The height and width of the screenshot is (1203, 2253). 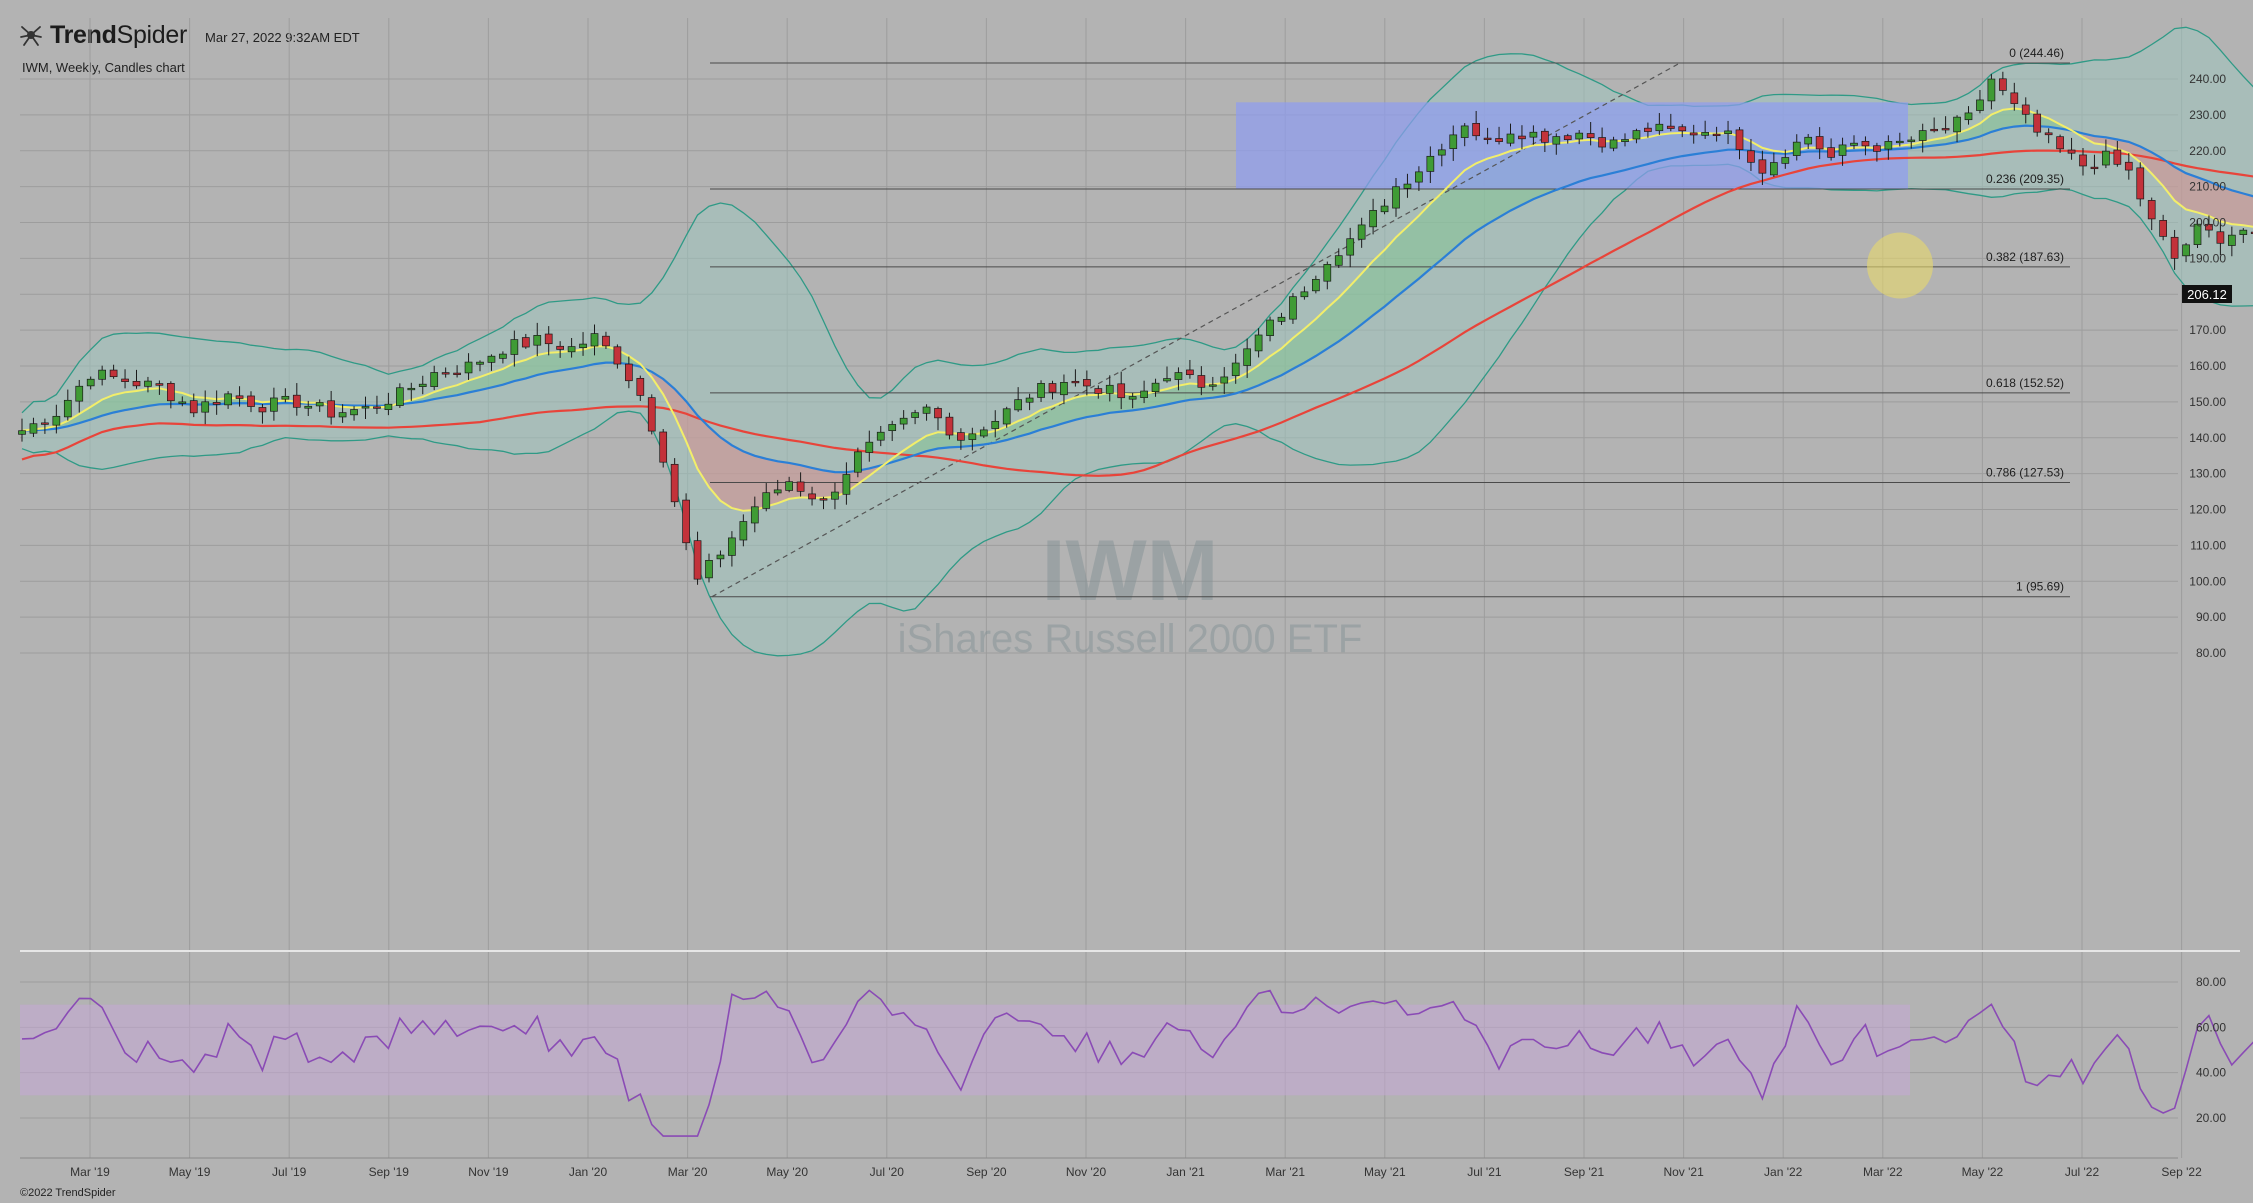 I want to click on time-axis-label: Jan '20, so click(x=588, y=1172).